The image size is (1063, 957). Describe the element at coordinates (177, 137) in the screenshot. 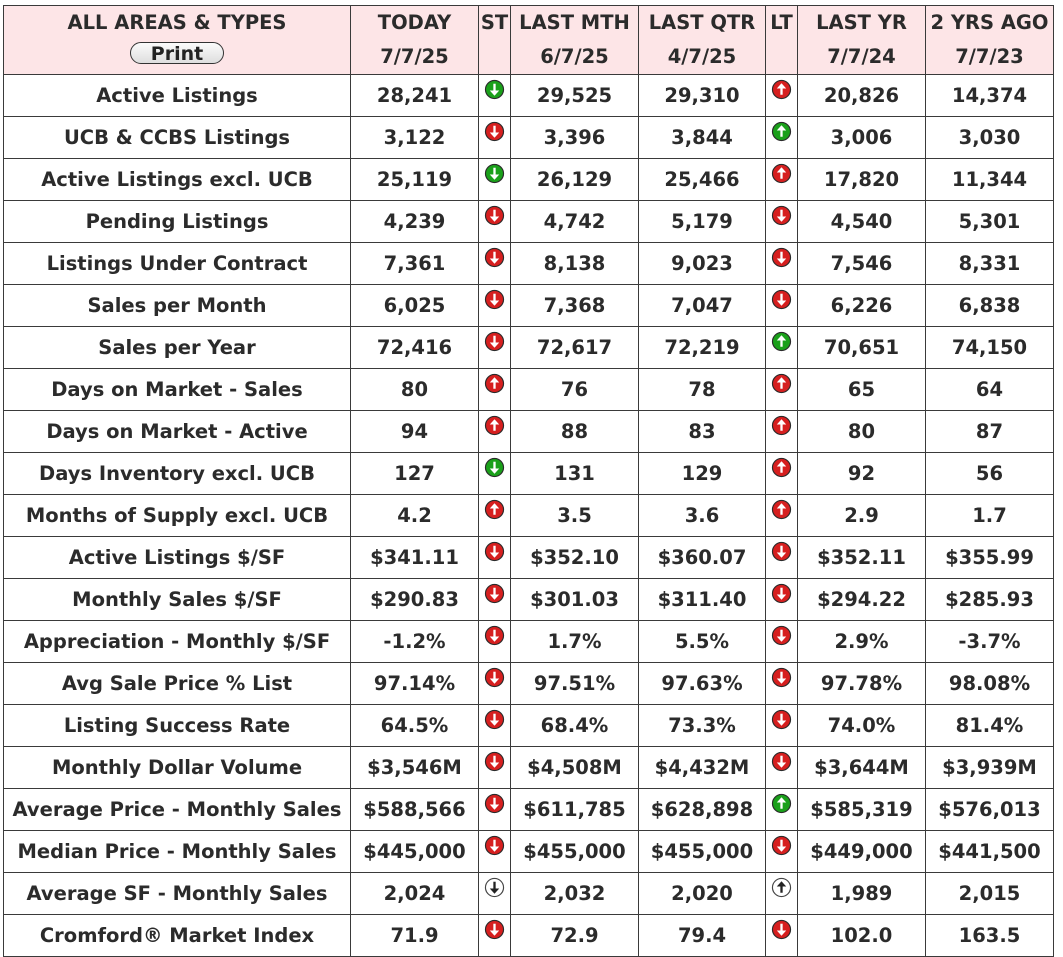

I see `row-label-cell: UCB & CCBS Listings` at that location.